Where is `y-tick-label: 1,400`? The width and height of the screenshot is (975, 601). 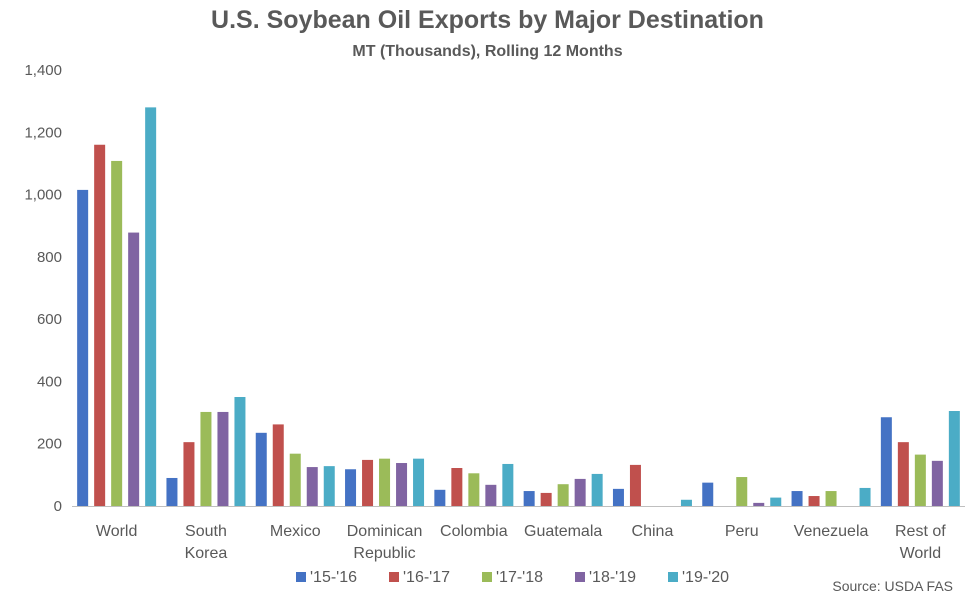 y-tick-label: 1,400 is located at coordinates (43, 70).